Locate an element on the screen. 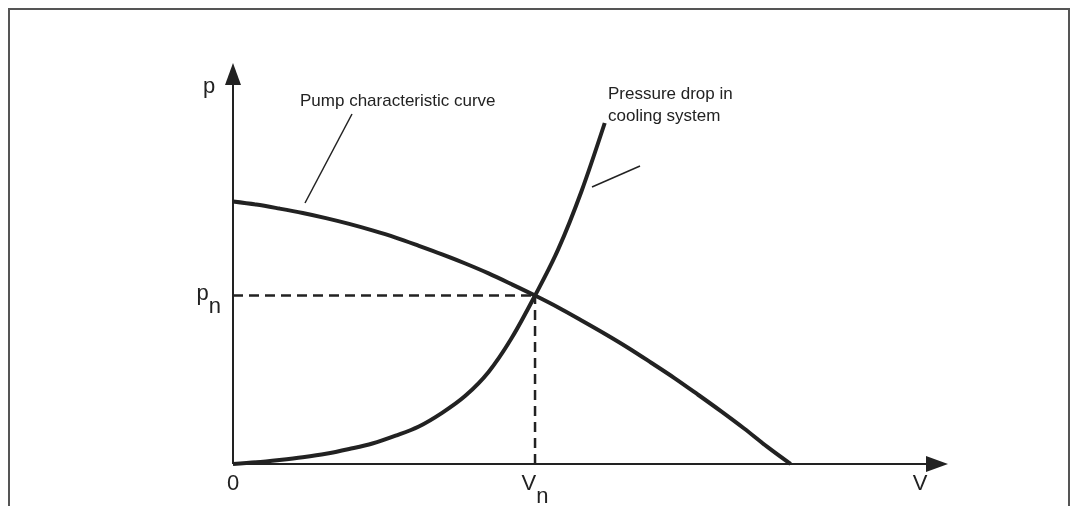  x-axis-title: V is located at coordinates (920, 482).